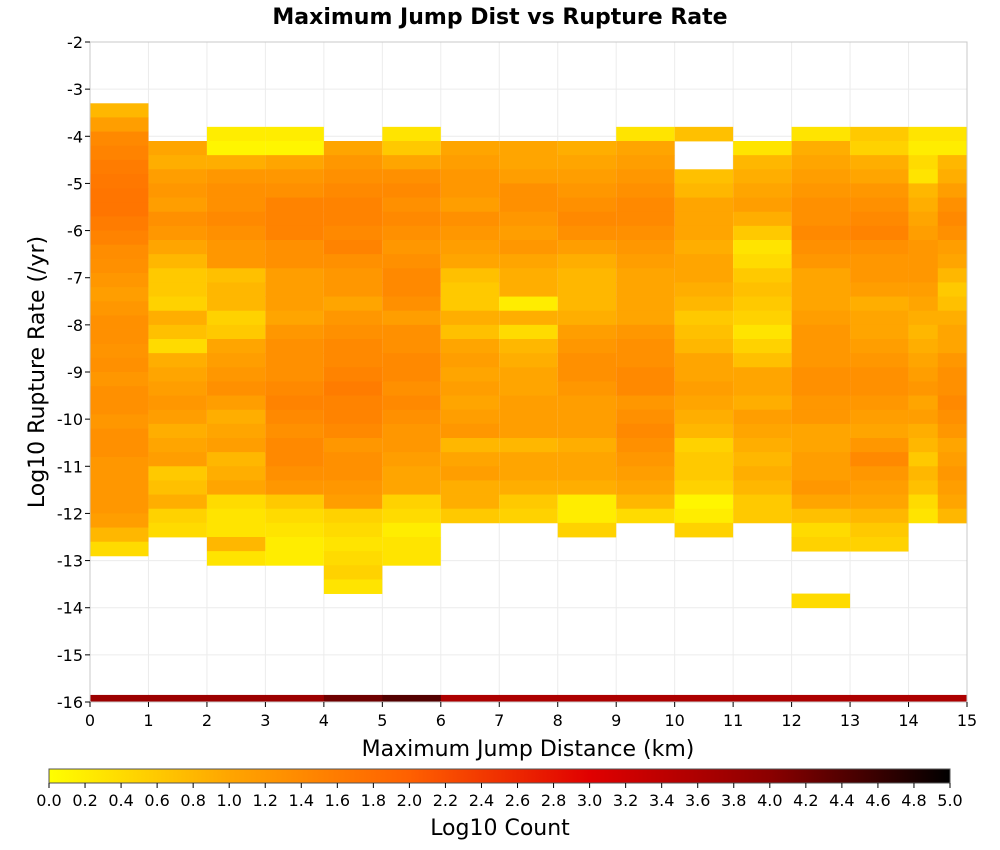 Image resolution: width=1000 pixels, height=850 pixels. What do you see at coordinates (324, 720) in the screenshot?
I see `x-tick-label: 4` at bounding box center [324, 720].